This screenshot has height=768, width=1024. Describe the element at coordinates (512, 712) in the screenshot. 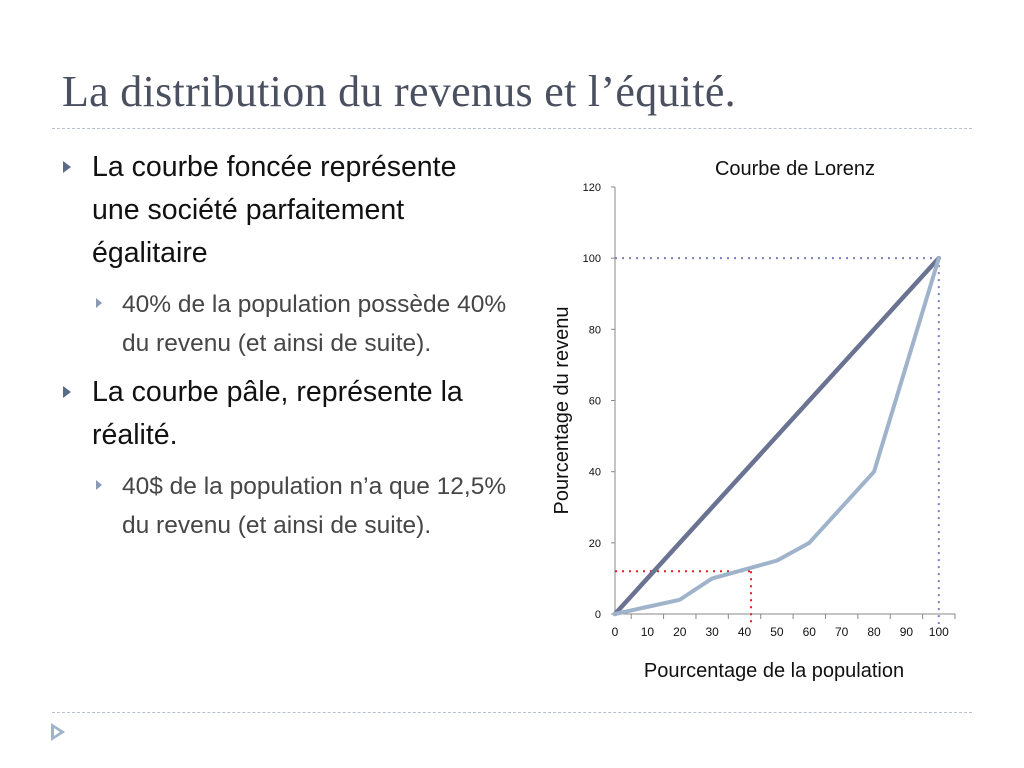

I see `footer-divider` at that location.